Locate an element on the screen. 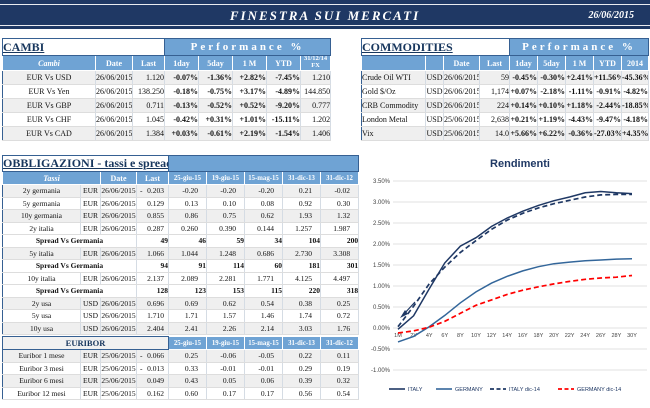  last-value: 14.0 is located at coordinates (494, 133).